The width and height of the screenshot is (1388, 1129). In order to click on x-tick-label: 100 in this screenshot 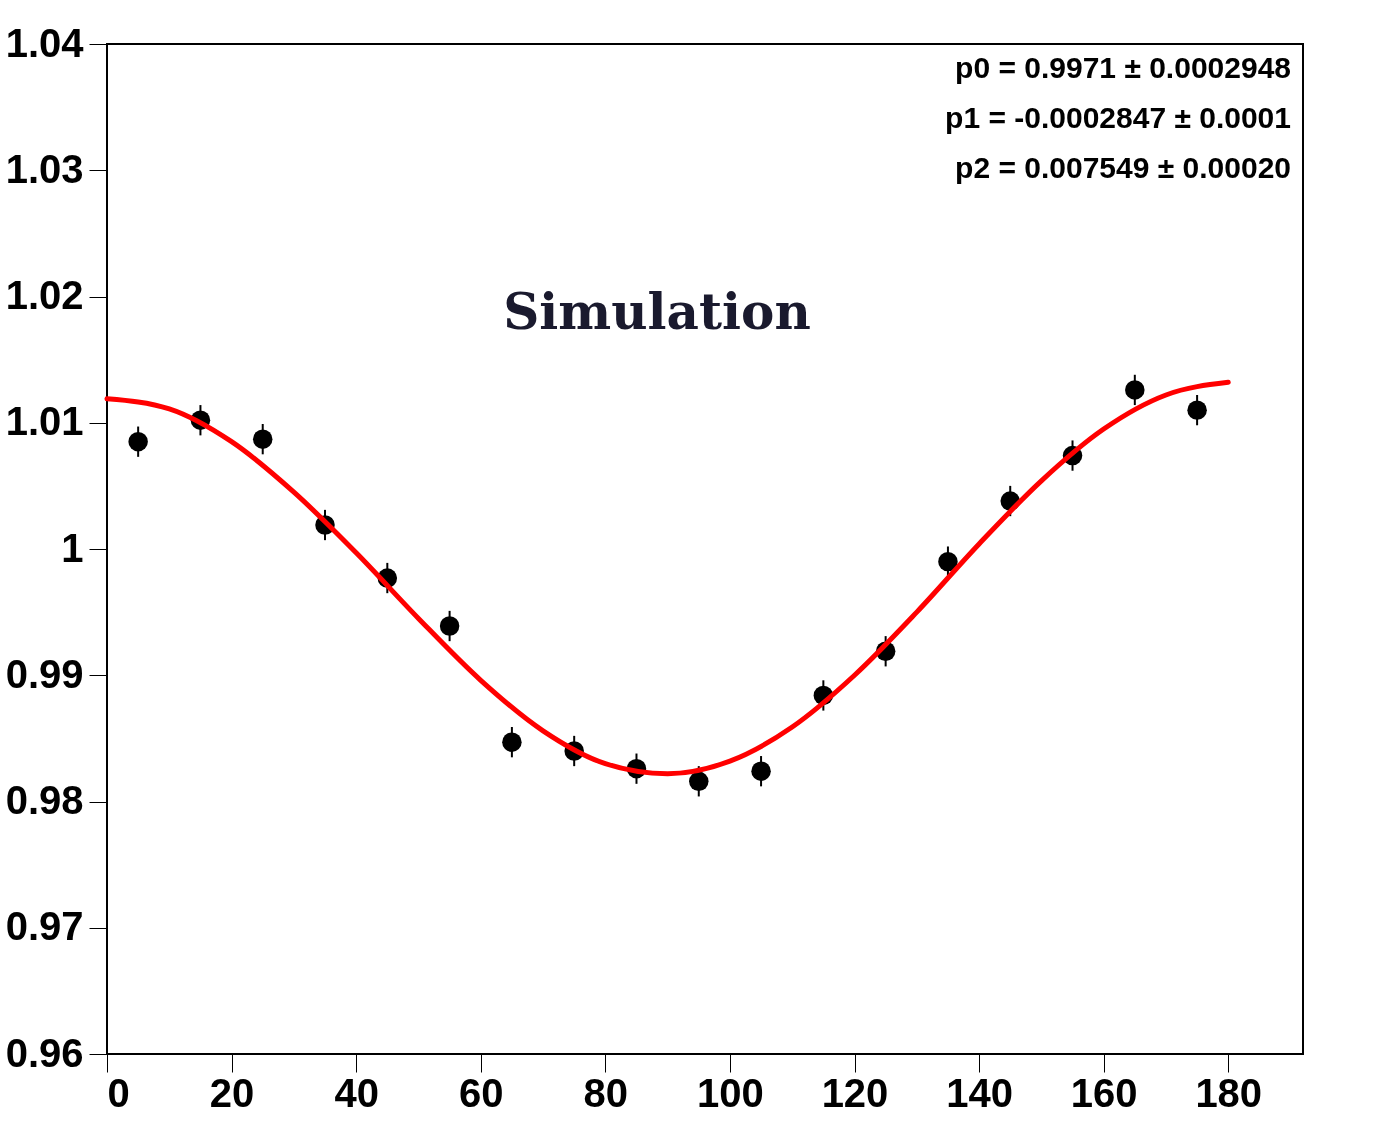, I will do `click(730, 1092)`.